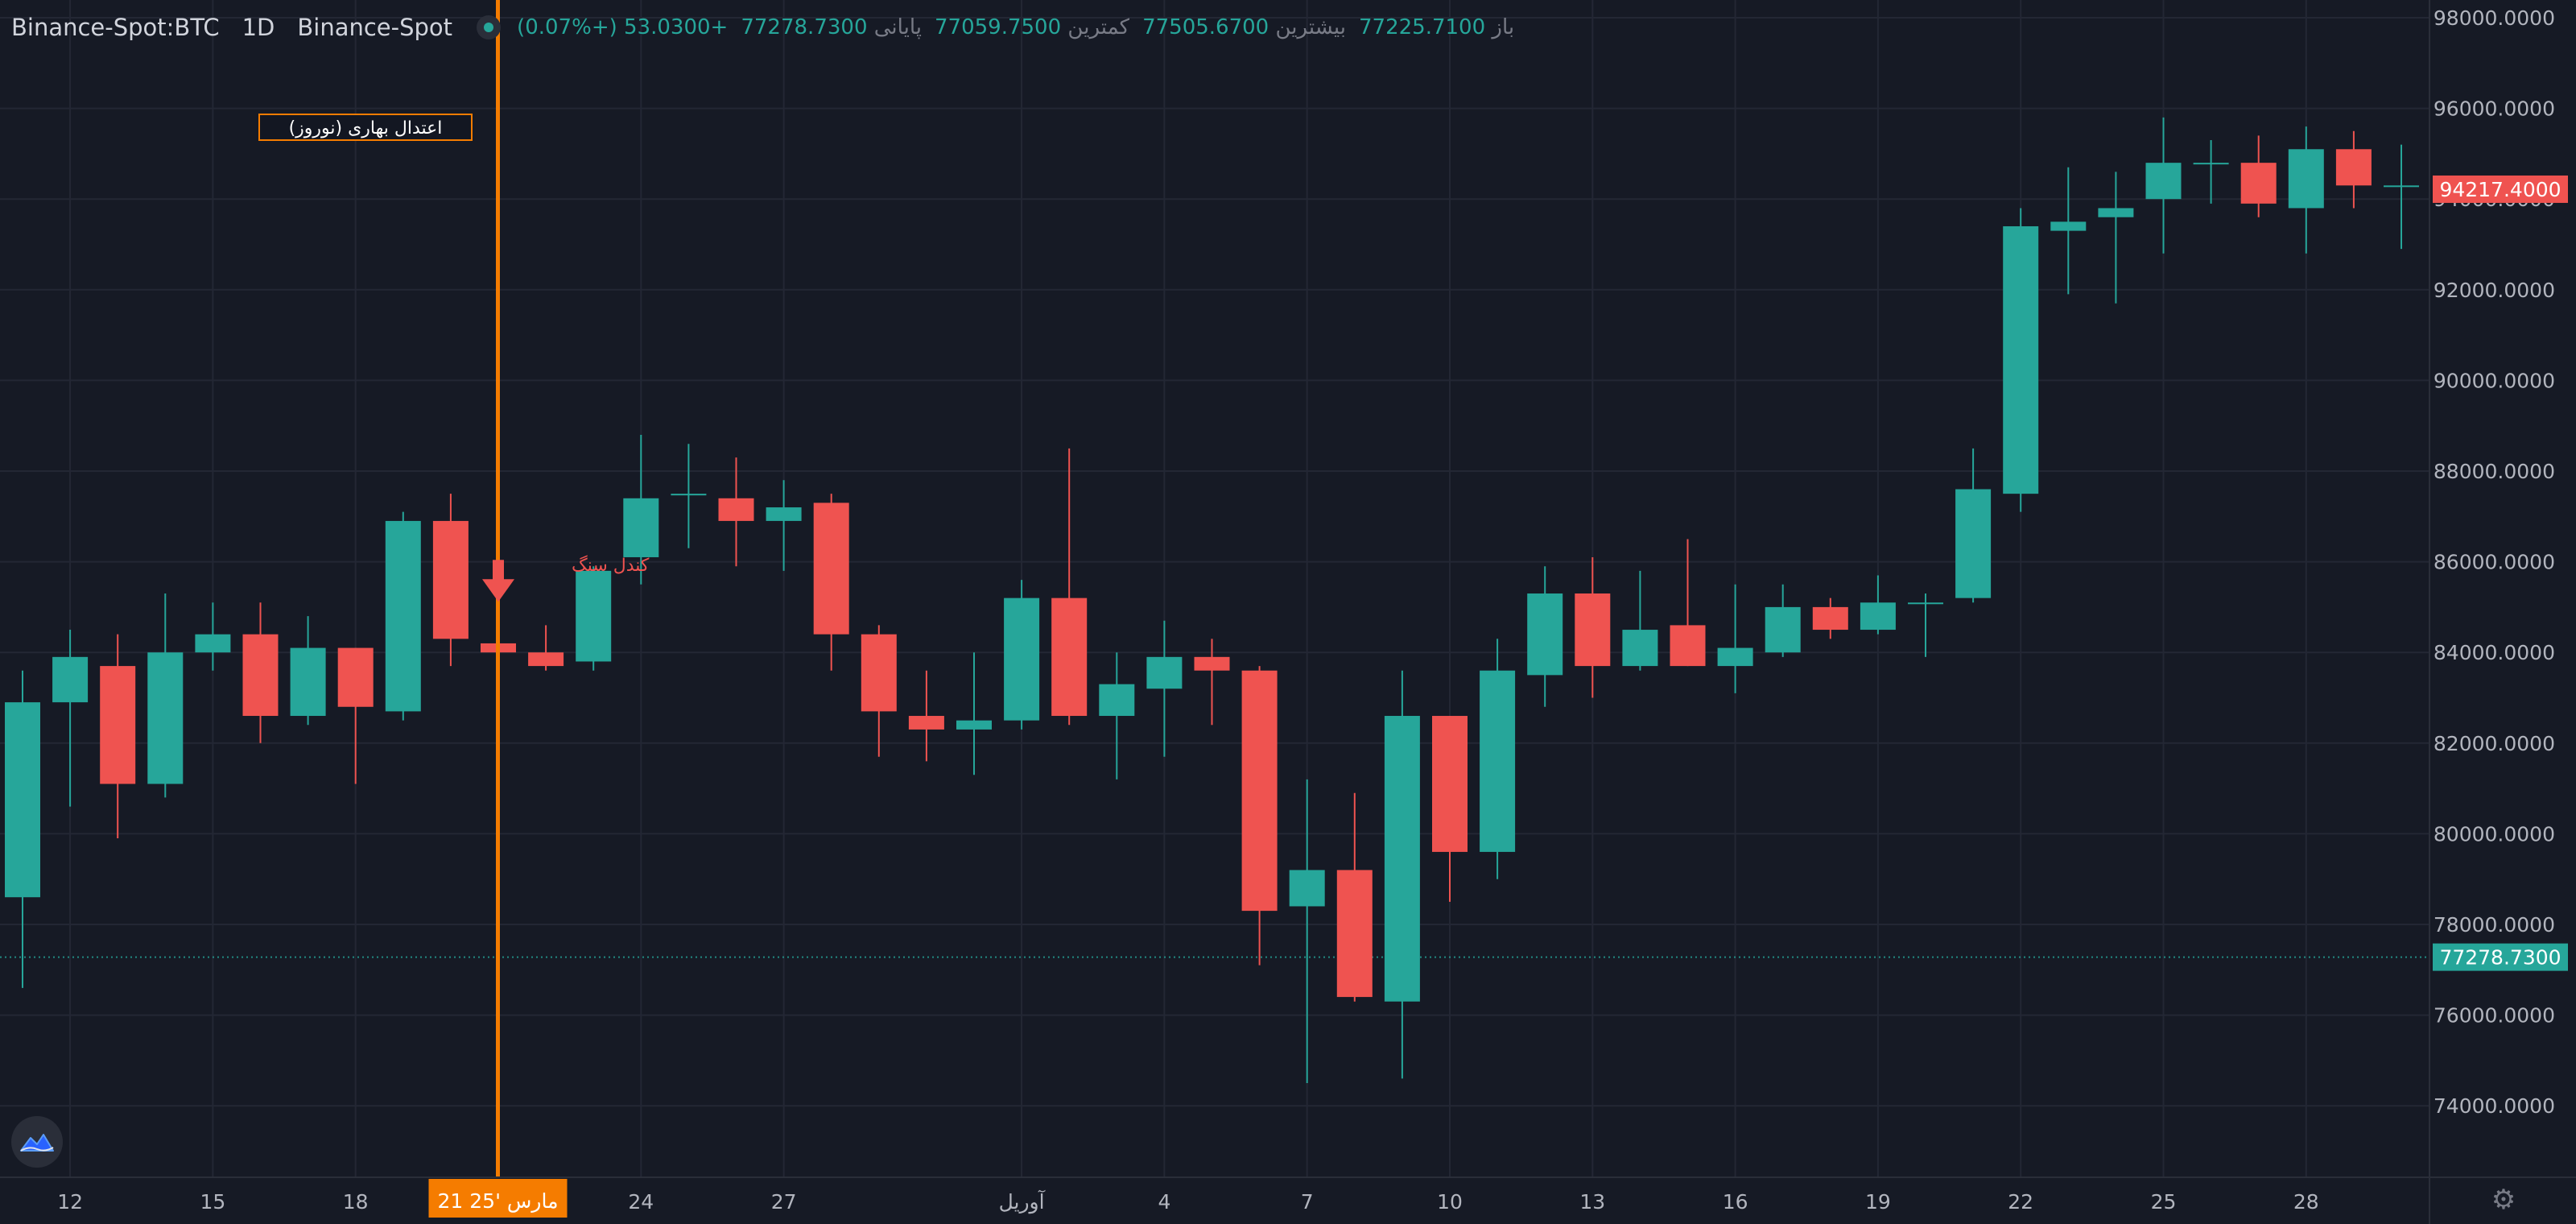 The width and height of the screenshot is (2576, 1224). I want to click on prev-close-label: 77278.7300, so click(2500, 958).